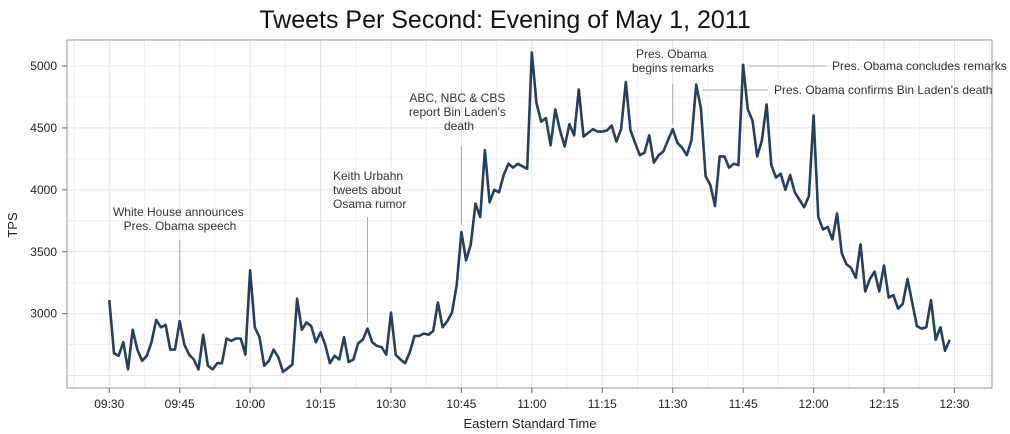  Describe the element at coordinates (369, 190) in the screenshot. I see `annotation-keith-urbahn: Keith Urbahn tweets about Osama rumor` at that location.